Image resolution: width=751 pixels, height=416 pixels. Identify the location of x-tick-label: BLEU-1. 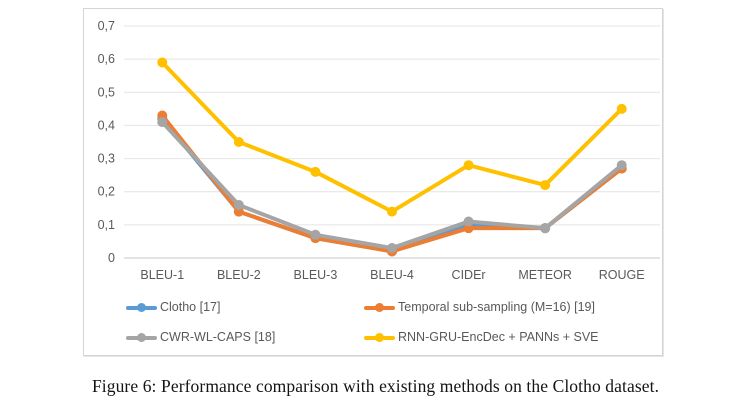
(162, 275).